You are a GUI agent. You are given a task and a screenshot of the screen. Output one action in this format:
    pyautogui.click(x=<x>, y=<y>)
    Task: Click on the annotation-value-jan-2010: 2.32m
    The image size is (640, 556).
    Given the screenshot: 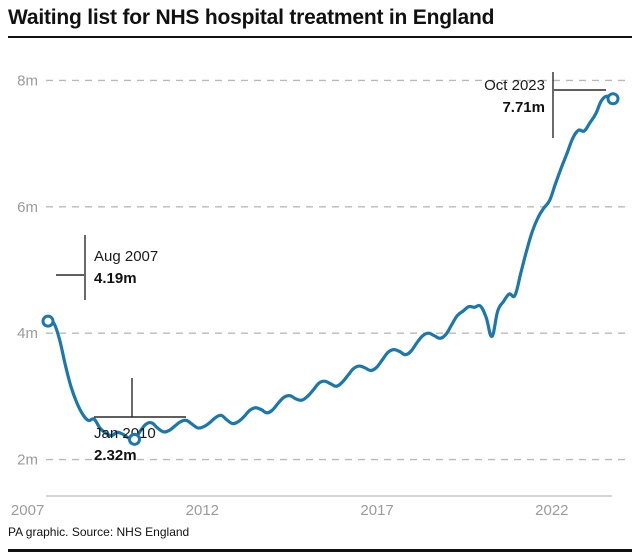 What is the action you would take?
    pyautogui.click(x=115, y=455)
    